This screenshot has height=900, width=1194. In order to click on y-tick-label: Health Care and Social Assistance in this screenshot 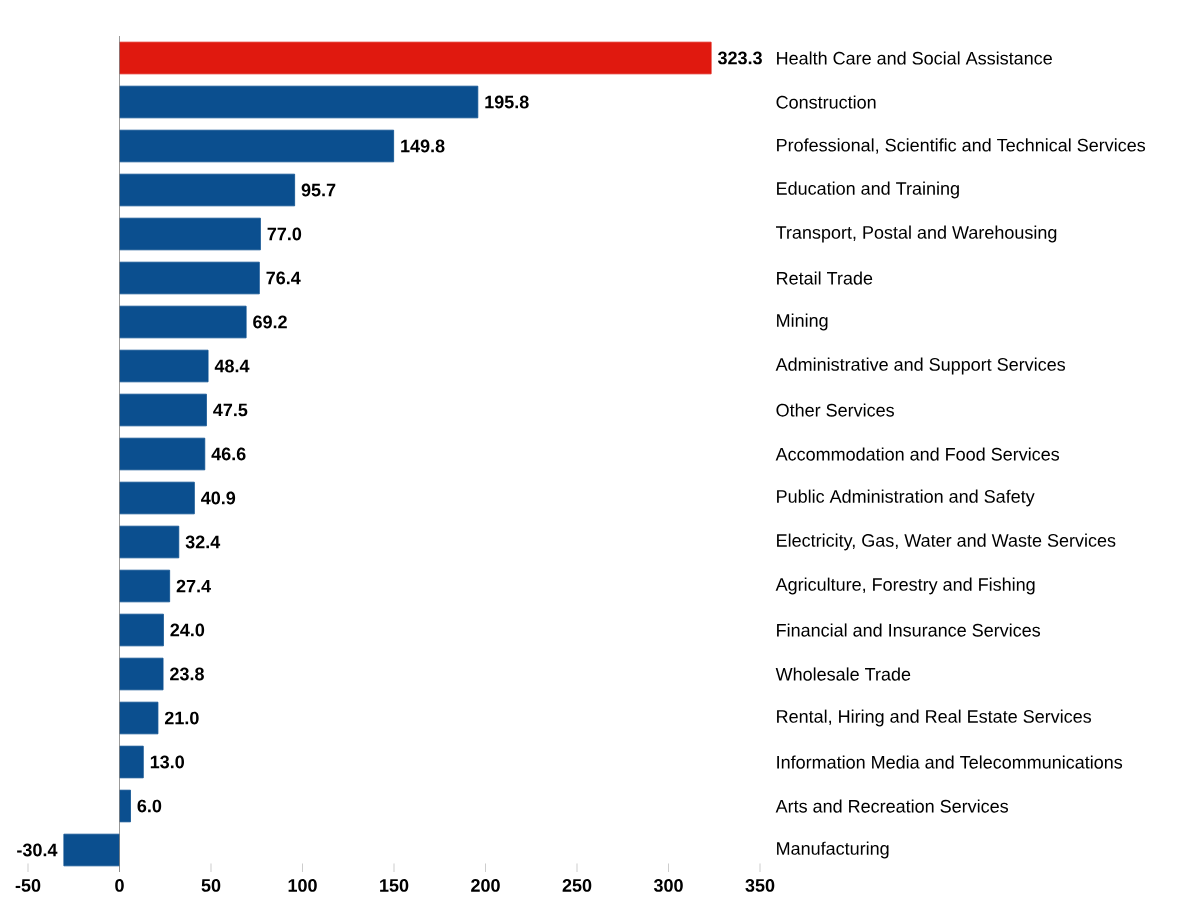, I will do `click(914, 58)`.